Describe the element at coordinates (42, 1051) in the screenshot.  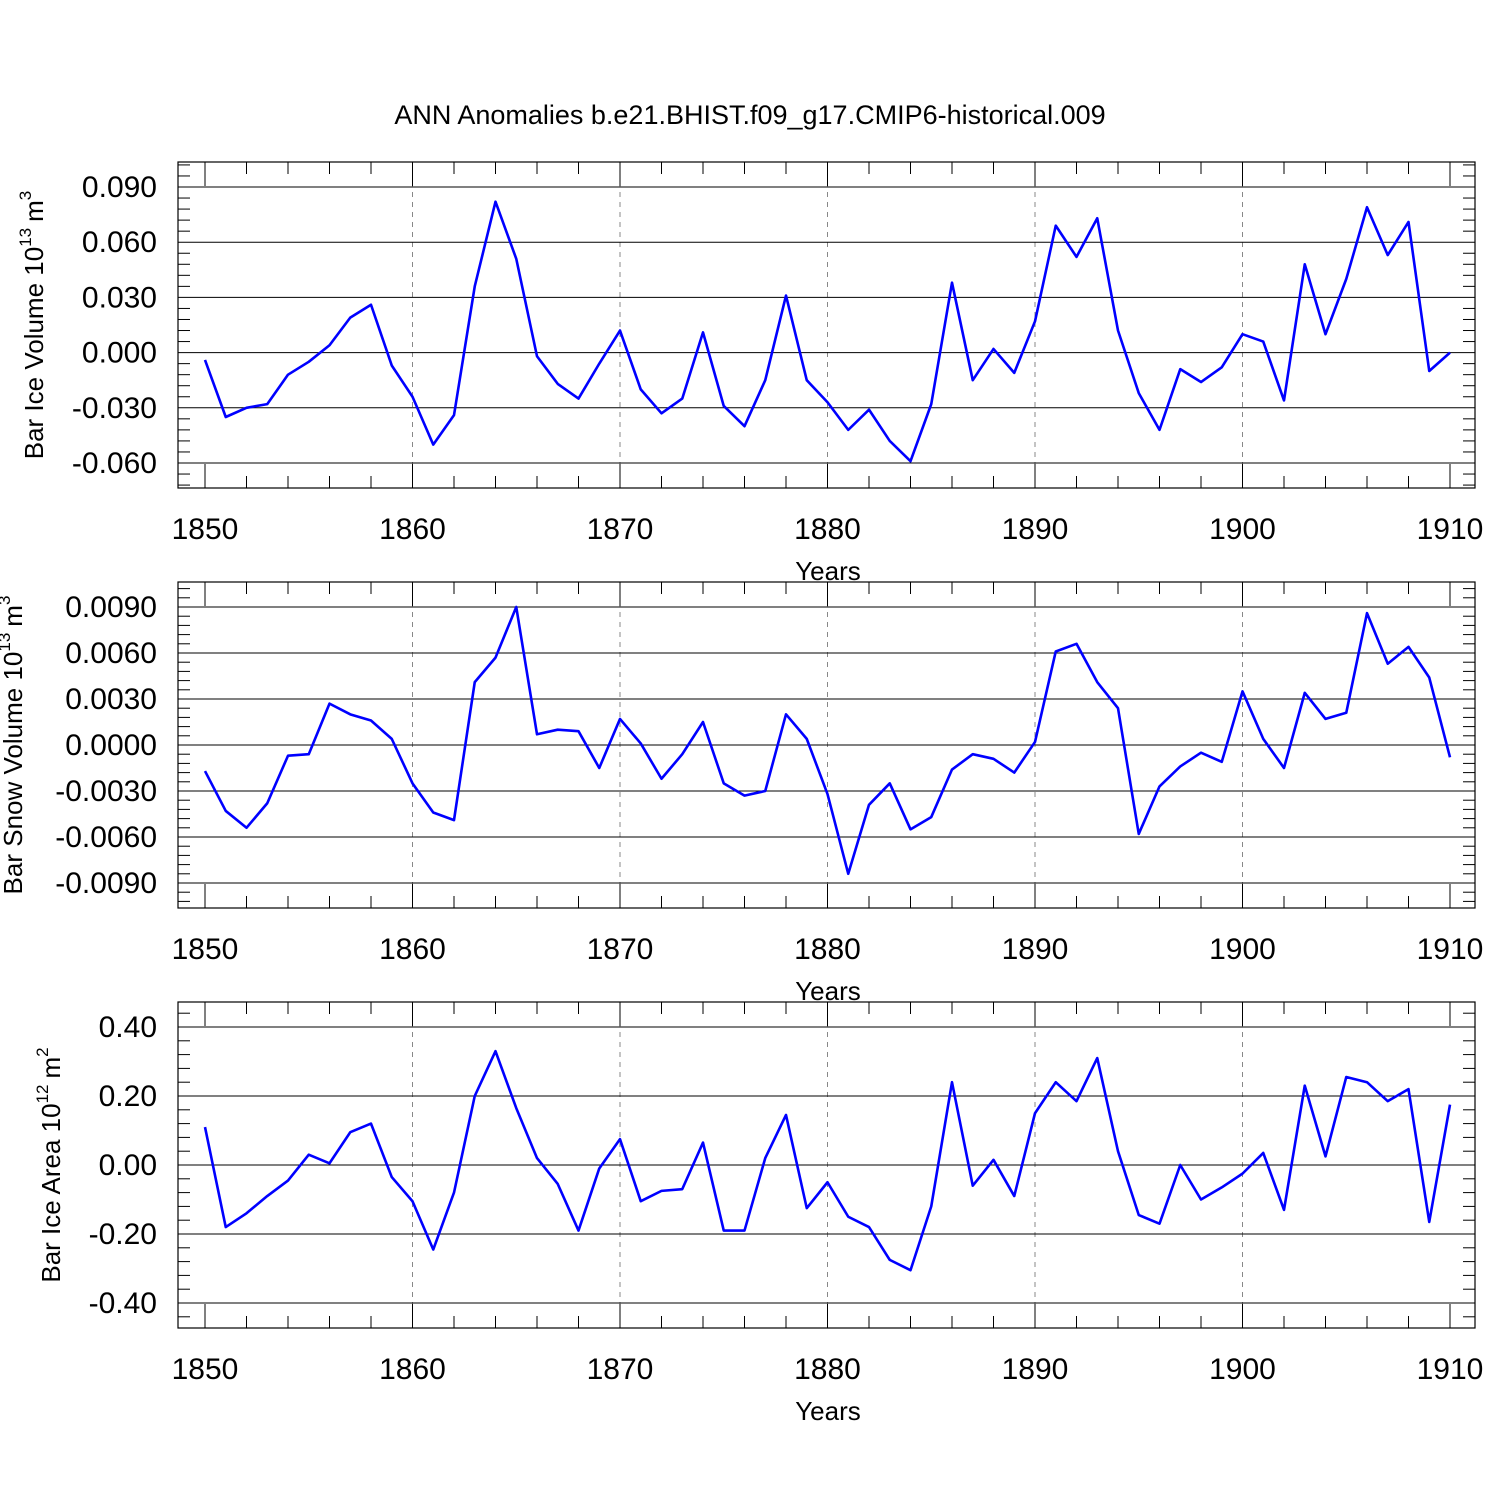
I see `y-axis-label-unit-exponent: 2` at that location.